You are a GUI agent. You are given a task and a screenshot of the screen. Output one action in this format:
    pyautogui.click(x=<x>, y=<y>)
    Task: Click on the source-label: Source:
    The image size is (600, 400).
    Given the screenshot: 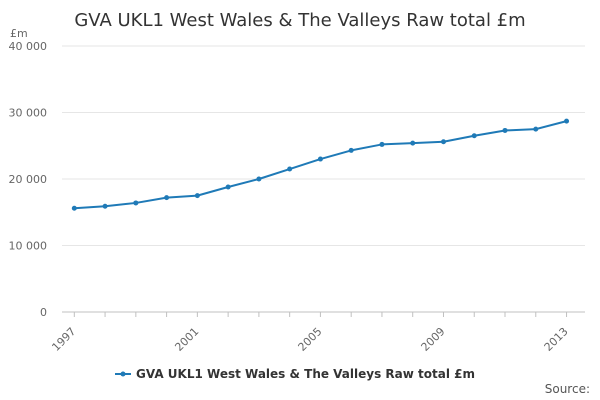 What is the action you would take?
    pyautogui.click(x=567, y=389)
    